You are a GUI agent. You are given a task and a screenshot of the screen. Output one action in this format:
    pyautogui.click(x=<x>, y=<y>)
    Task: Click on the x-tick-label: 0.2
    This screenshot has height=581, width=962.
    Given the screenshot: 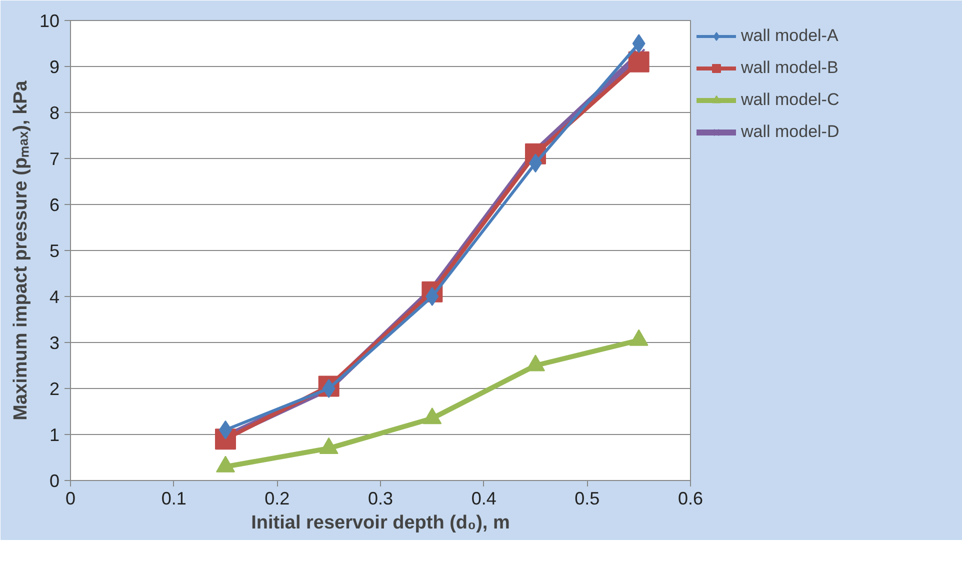 What is the action you would take?
    pyautogui.click(x=277, y=498)
    